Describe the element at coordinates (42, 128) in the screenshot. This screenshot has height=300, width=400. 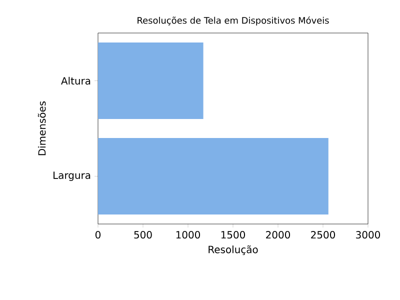
I see `y-axis-title: Dimensões` at that location.